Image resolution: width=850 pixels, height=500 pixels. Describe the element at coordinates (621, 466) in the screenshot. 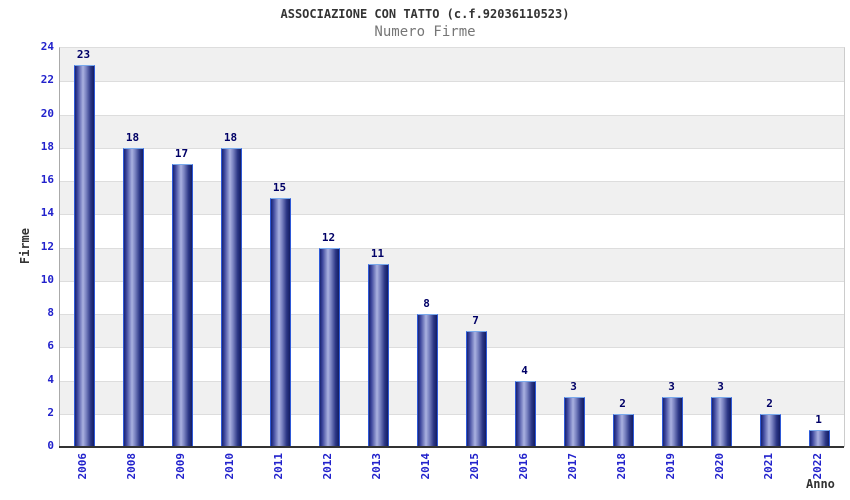

I see `x-tick-label: 2018` at that location.